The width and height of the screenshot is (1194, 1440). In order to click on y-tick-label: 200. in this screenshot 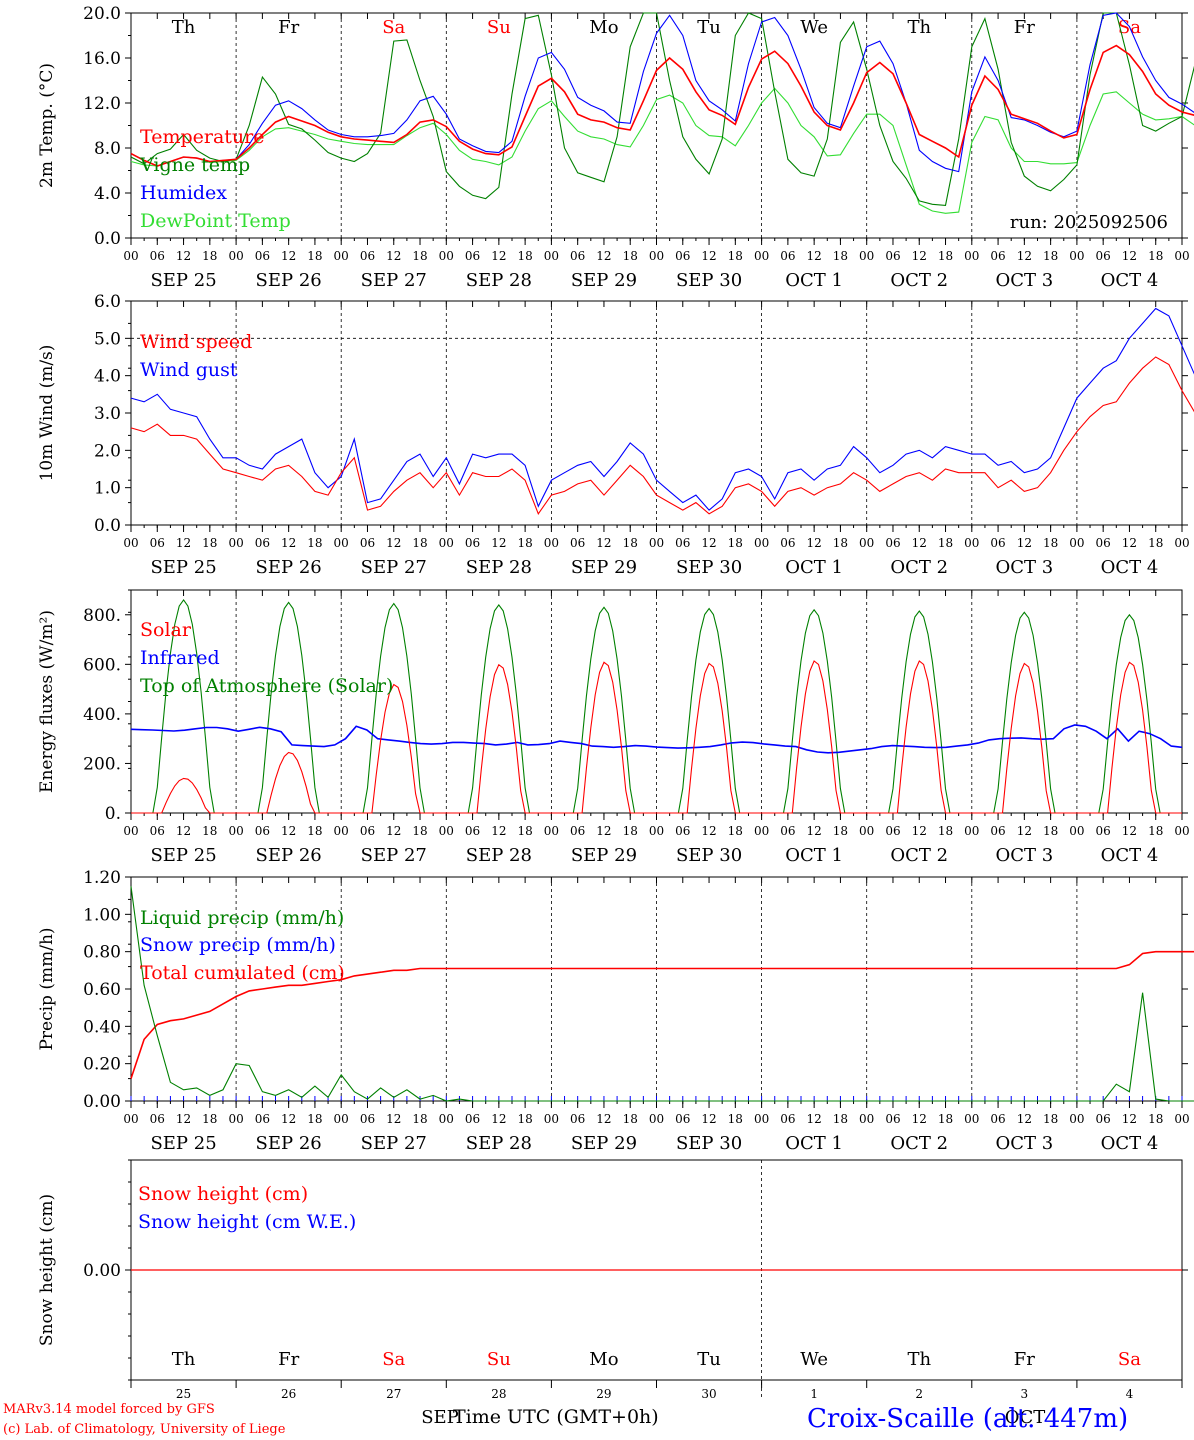, I will do `click(102, 764)`.